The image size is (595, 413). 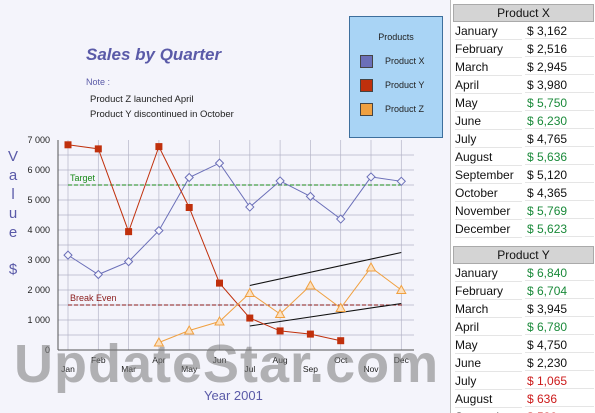 I want to click on y-tick-label: 2 000, so click(x=38, y=290).